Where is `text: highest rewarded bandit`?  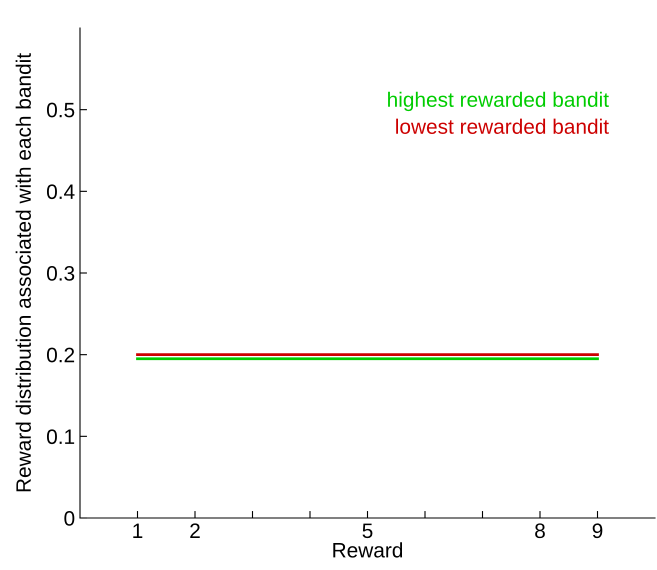
text: highest rewarded bandit is located at coordinates (498, 102).